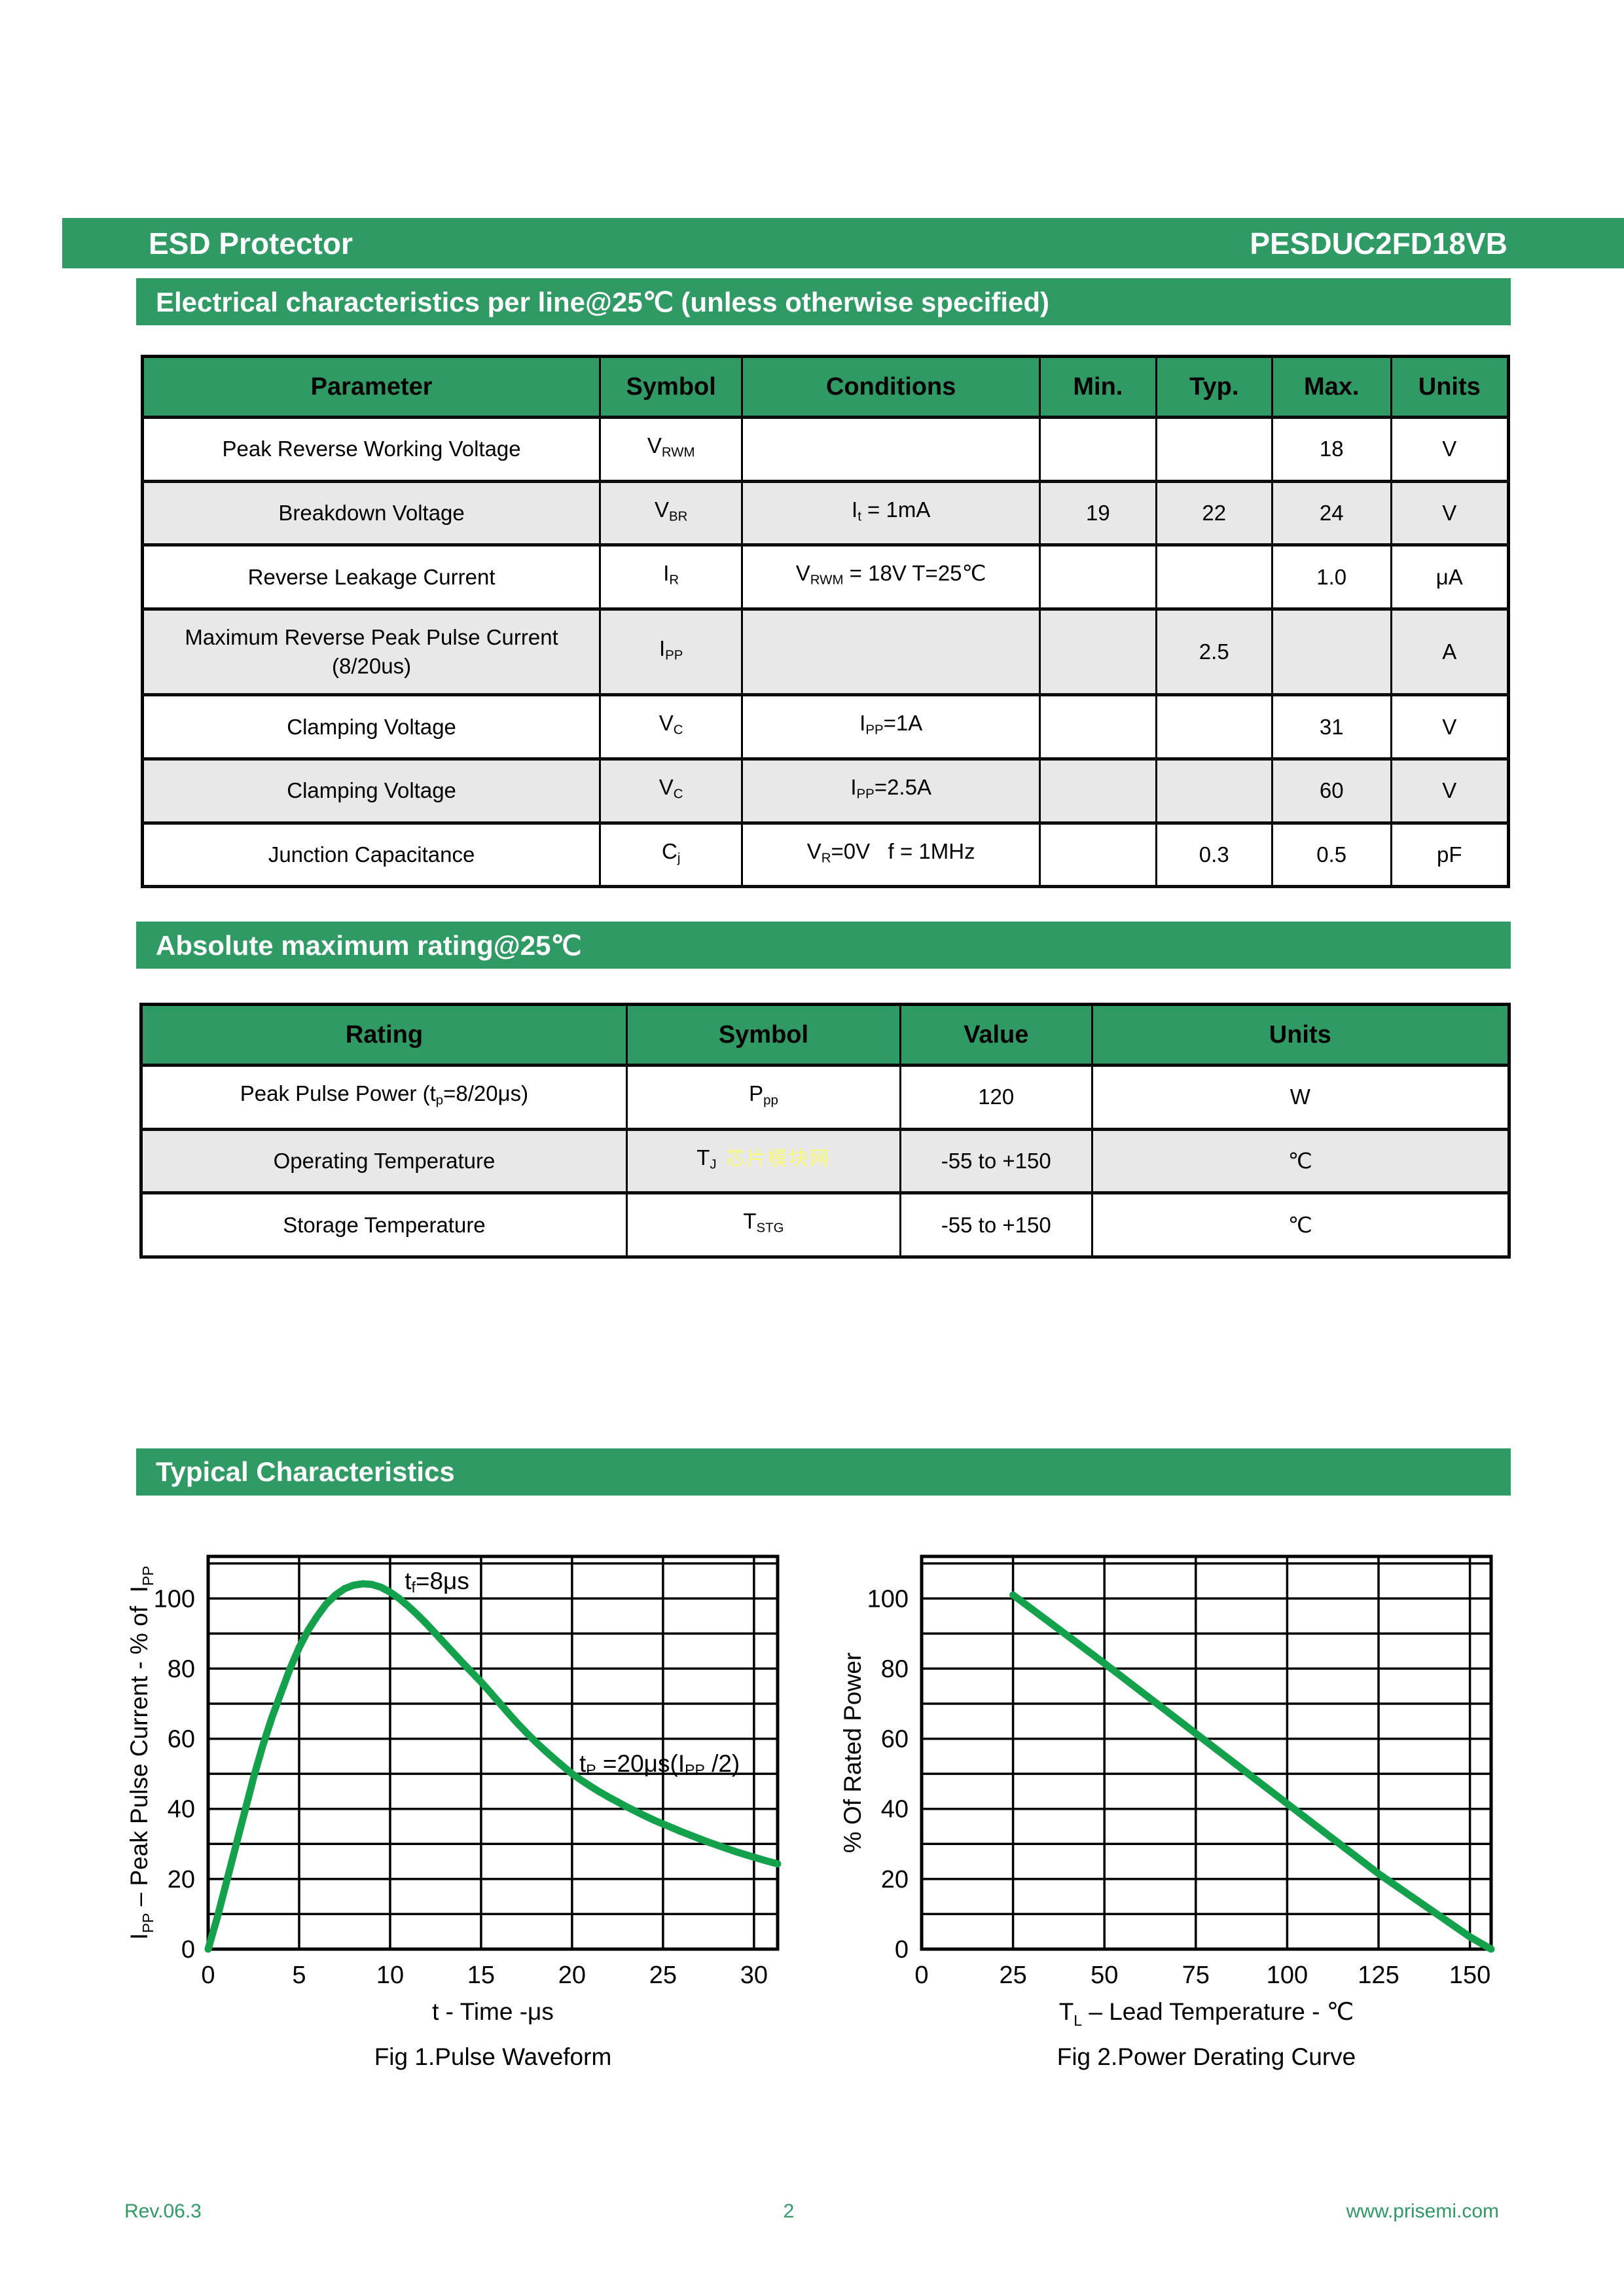 The width and height of the screenshot is (1624, 2296). What do you see at coordinates (384, 1161) in the screenshot?
I see `table-cell: Operating Temperature` at bounding box center [384, 1161].